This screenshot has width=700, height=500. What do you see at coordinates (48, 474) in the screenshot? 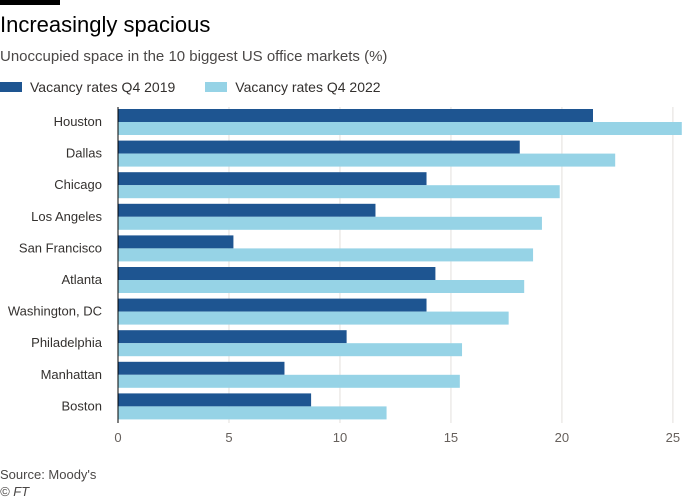
I see `source-note: Source: Moody's` at bounding box center [48, 474].